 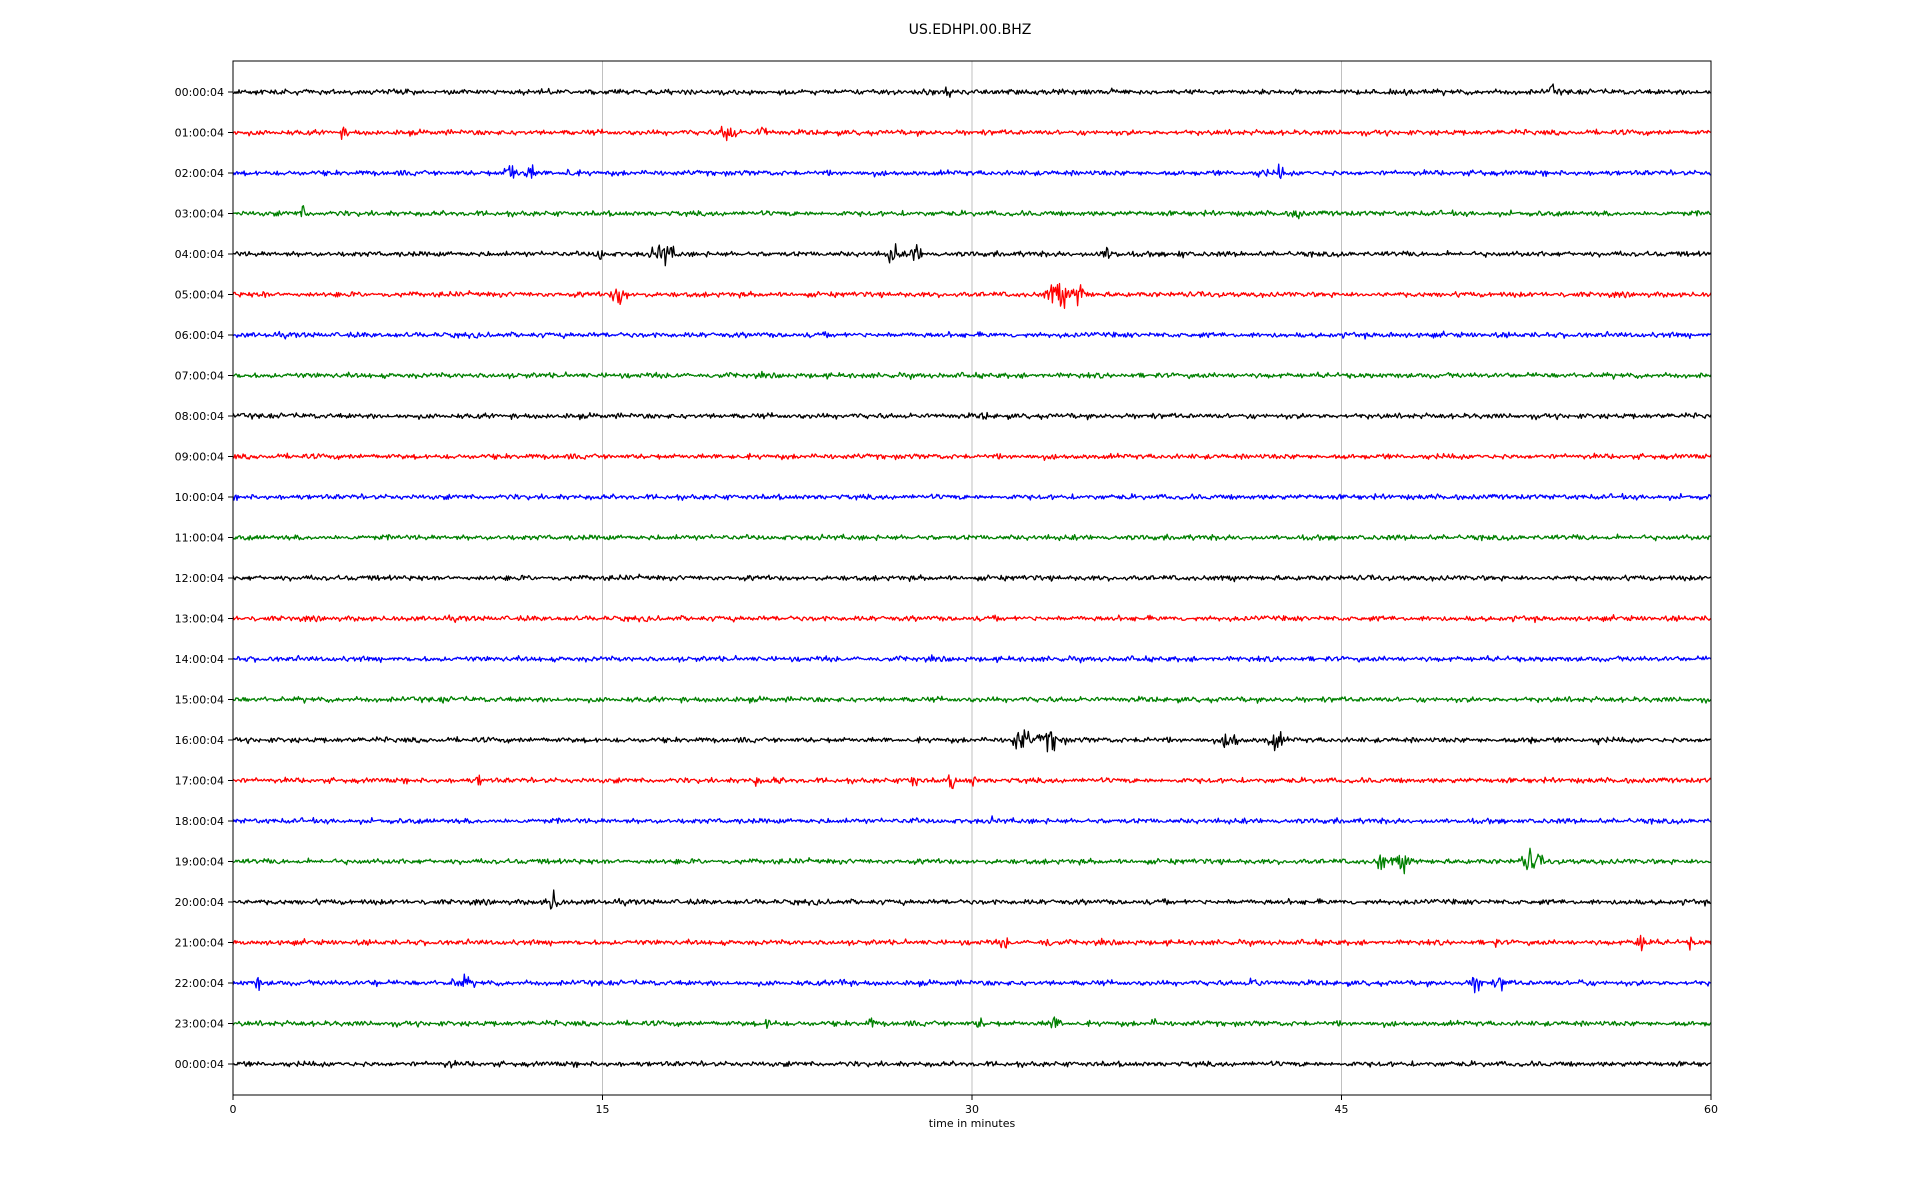 I want to click on x-tick-label: 15, so click(x=603, y=1109).